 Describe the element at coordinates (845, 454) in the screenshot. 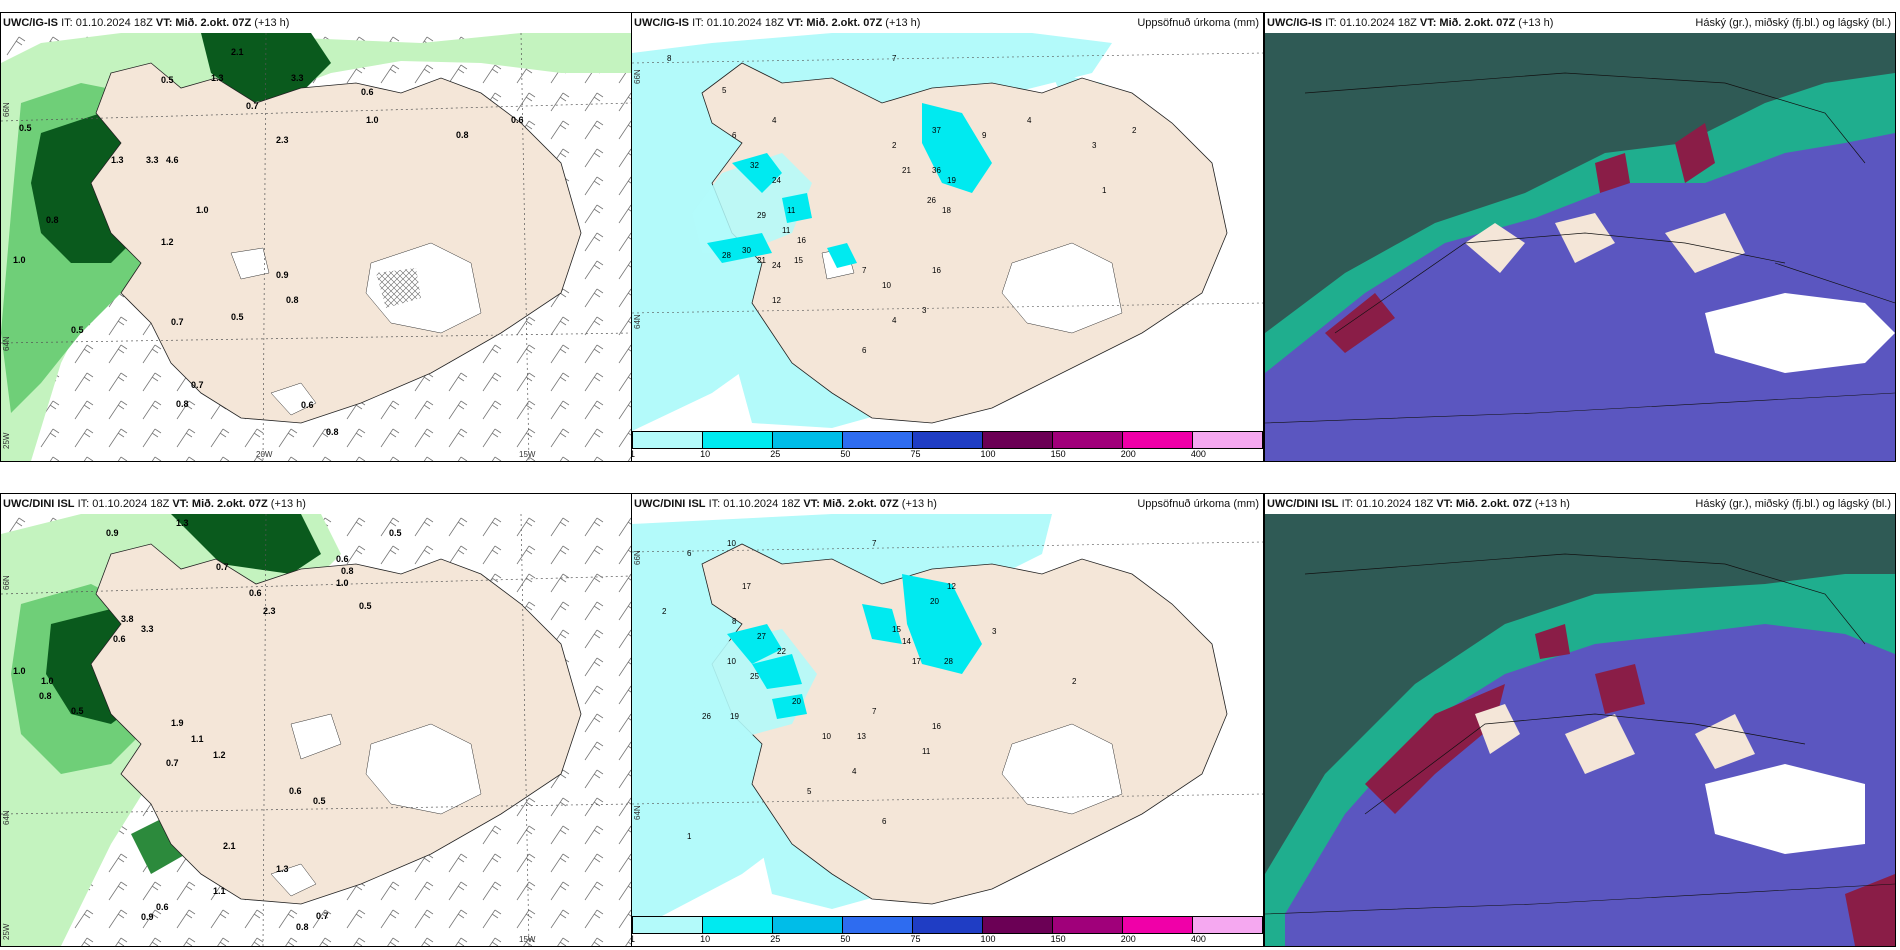

I see `legend-tick-label: 50` at that location.